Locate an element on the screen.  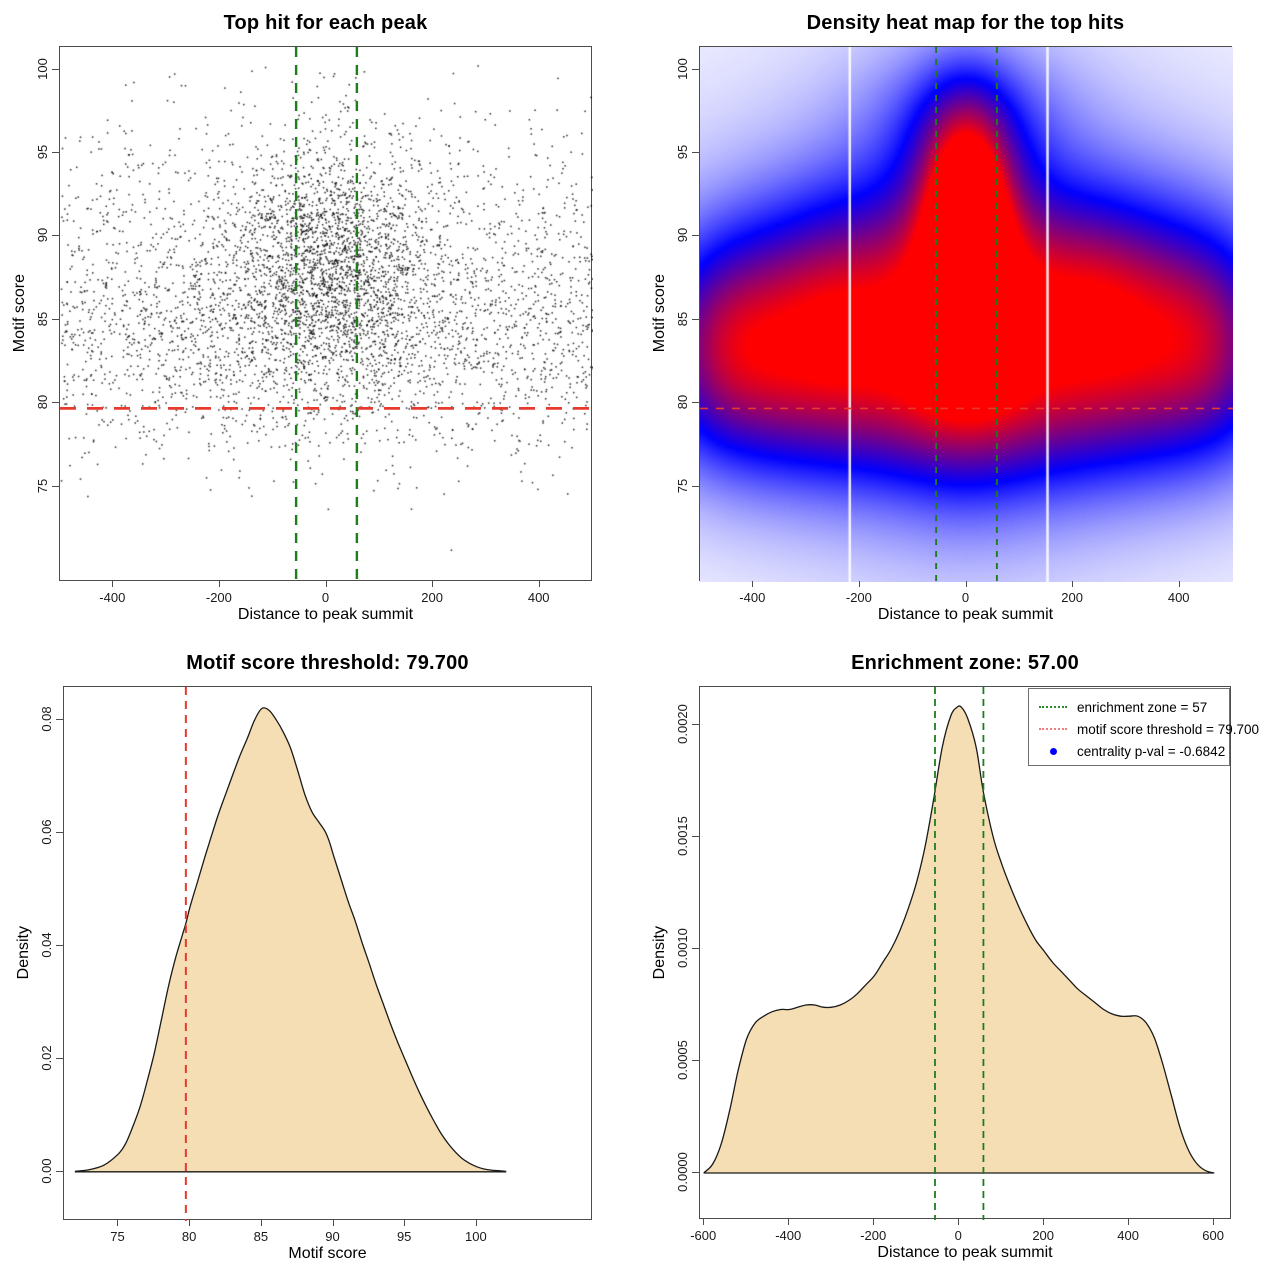
y-tick-label: 0.00 is located at coordinates (46, 1171).